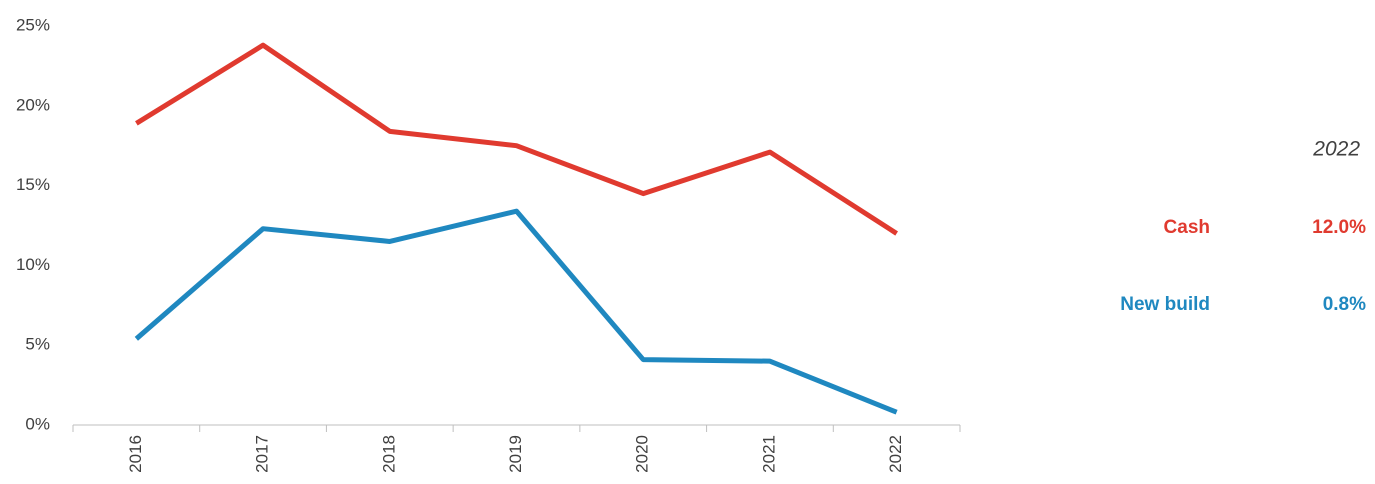  Describe the element at coordinates (1344, 304) in the screenshot. I see `data-label: 0.8%` at that location.